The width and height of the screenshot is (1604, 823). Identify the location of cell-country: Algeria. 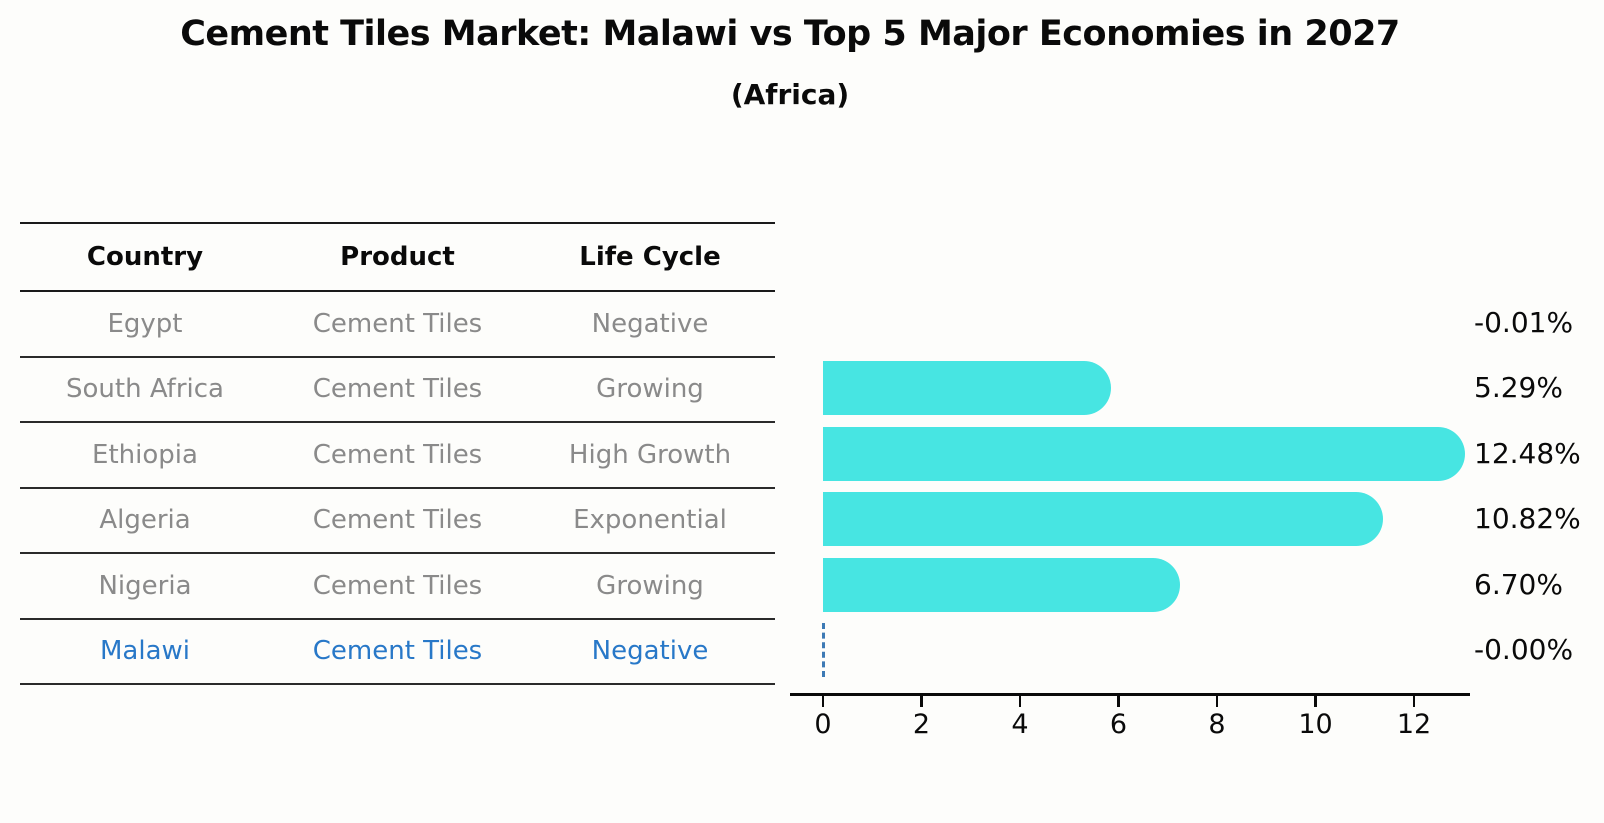
(145, 520).